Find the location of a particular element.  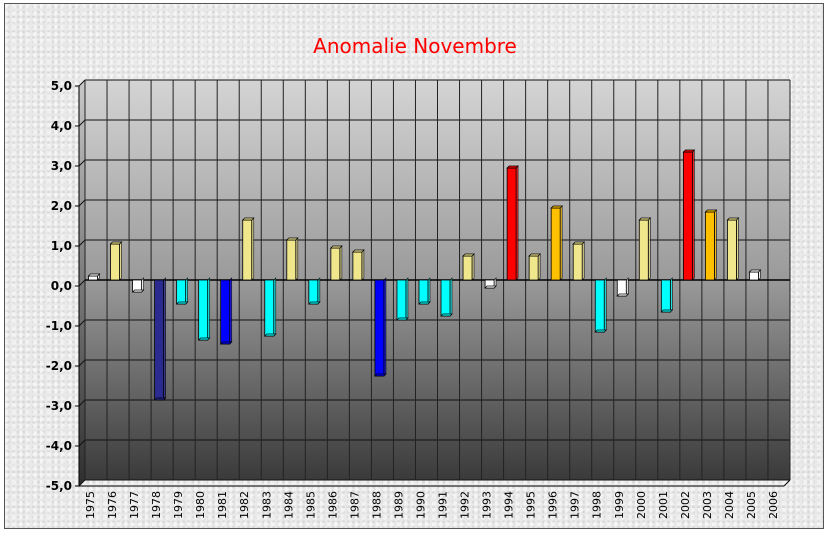

y-tick-label: -1,0 is located at coordinates (59, 326).